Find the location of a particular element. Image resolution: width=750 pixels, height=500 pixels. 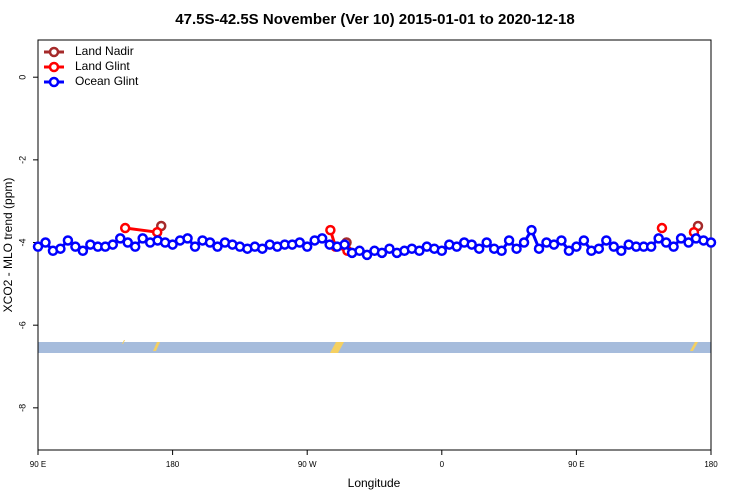

y-axis-label: XCO2 - MLO trend (ppm) is located at coordinates (8, 245).